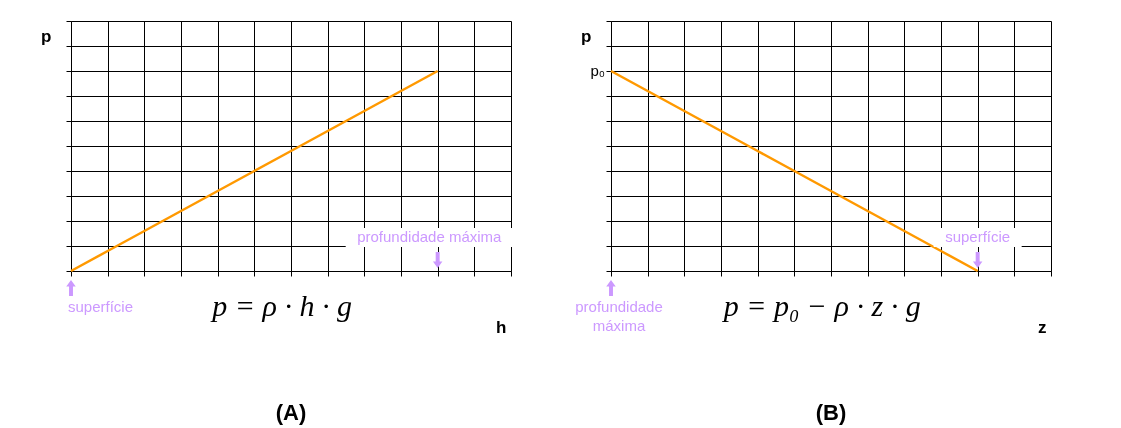 This screenshot has height=428, width=1121. I want to click on text: (B), so click(831, 412).